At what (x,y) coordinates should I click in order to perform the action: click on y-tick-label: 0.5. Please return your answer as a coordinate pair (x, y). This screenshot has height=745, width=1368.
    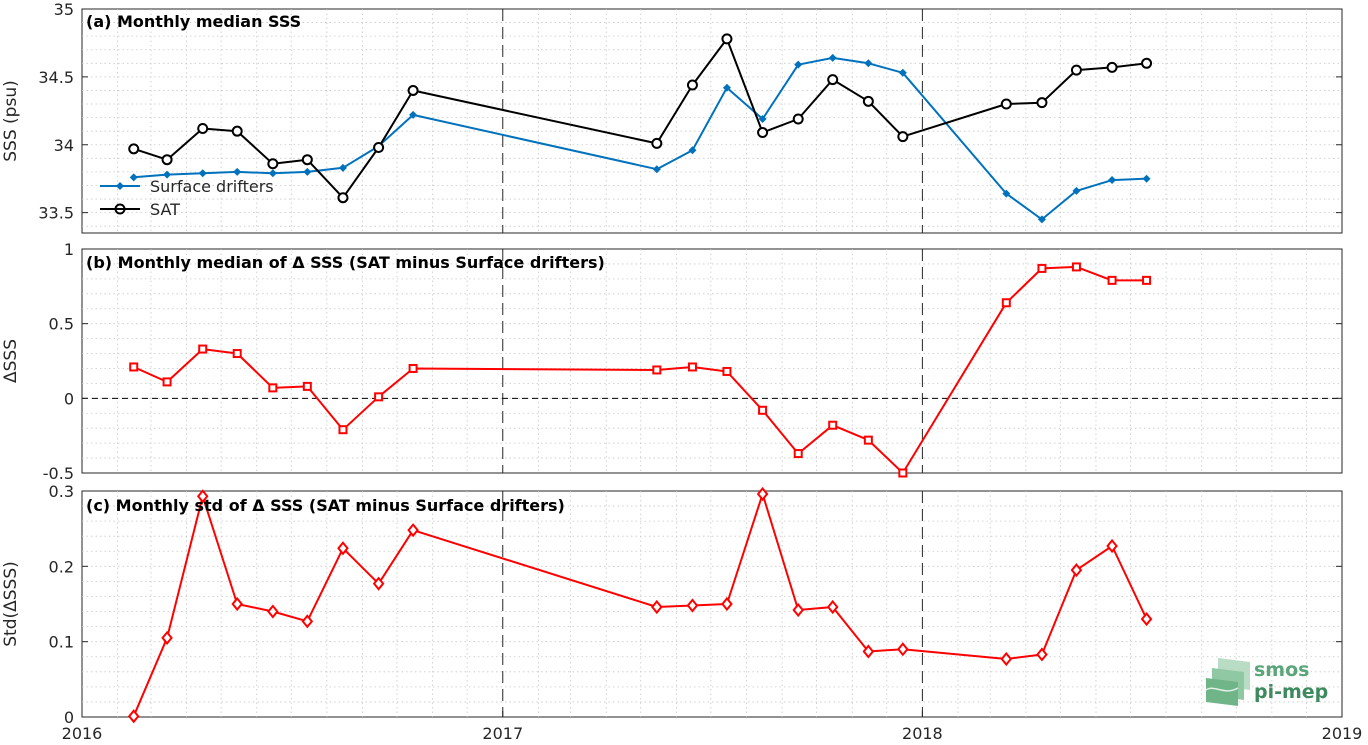
    Looking at the image, I should click on (61, 324).